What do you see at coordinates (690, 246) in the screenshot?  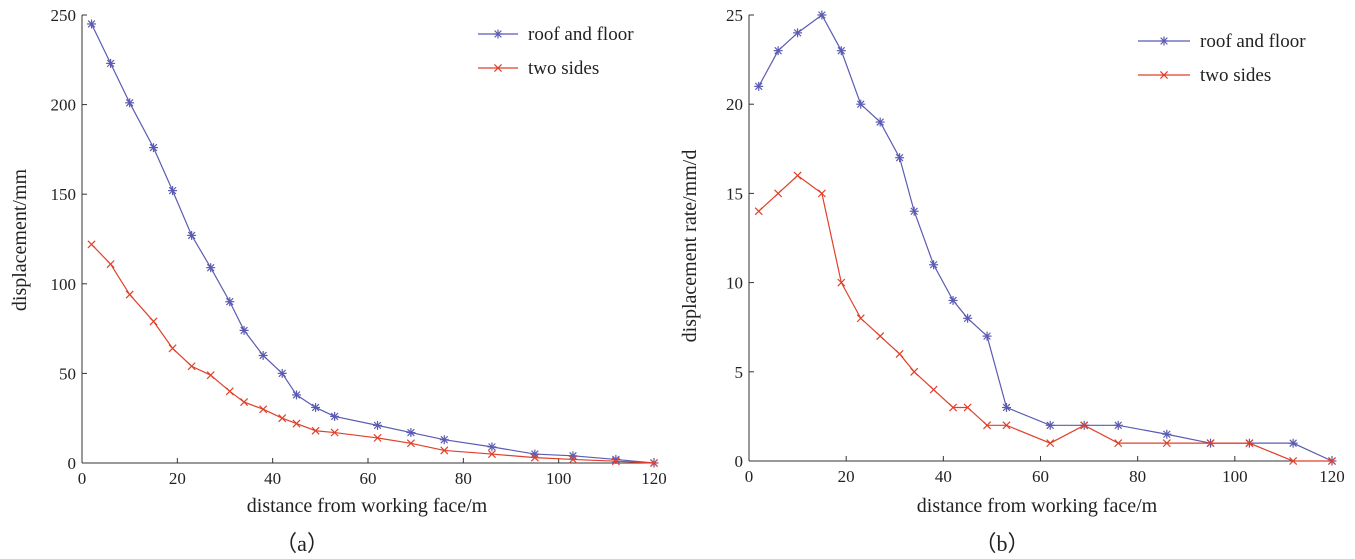 I see `y-axis-label-b: displacement rate/mm/d` at bounding box center [690, 246].